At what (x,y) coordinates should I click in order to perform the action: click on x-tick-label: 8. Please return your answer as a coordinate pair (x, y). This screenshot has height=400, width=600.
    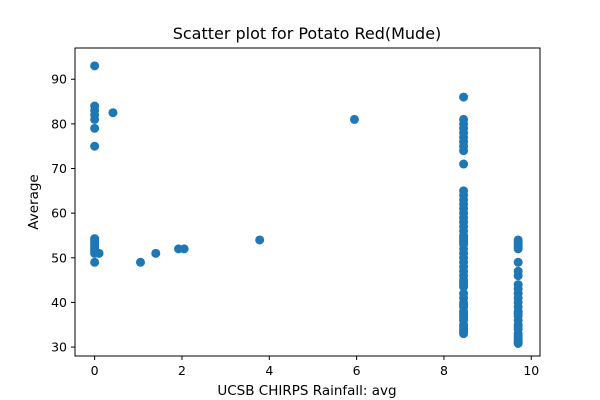
    Looking at the image, I should click on (444, 370).